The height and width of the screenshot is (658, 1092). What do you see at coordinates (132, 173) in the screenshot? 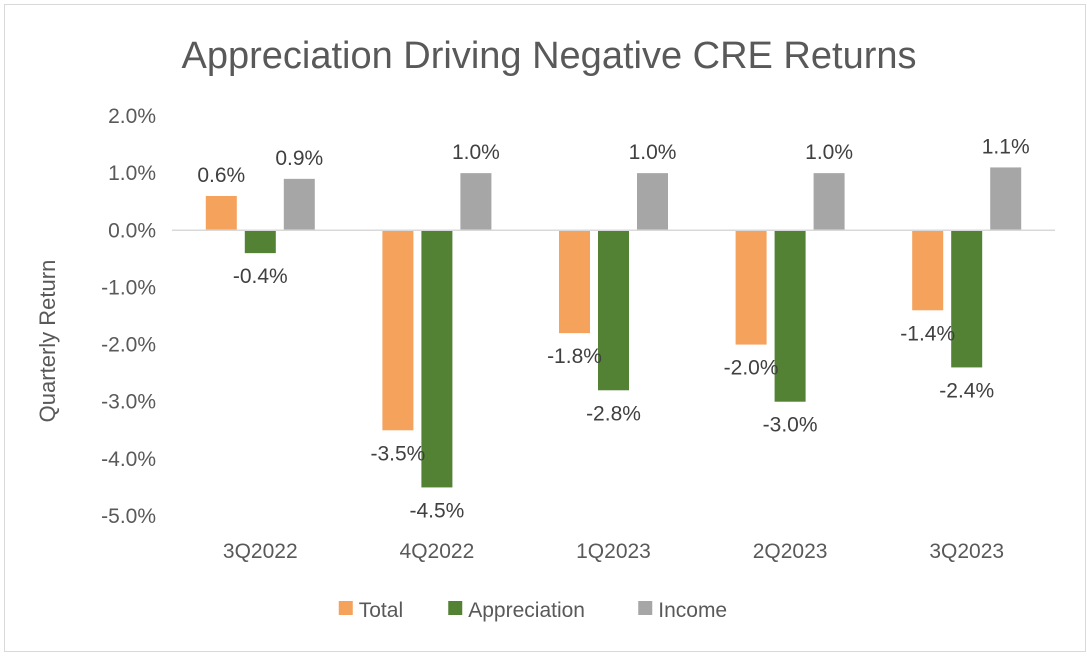
I see `y-tick-label: 1.0%` at bounding box center [132, 173].